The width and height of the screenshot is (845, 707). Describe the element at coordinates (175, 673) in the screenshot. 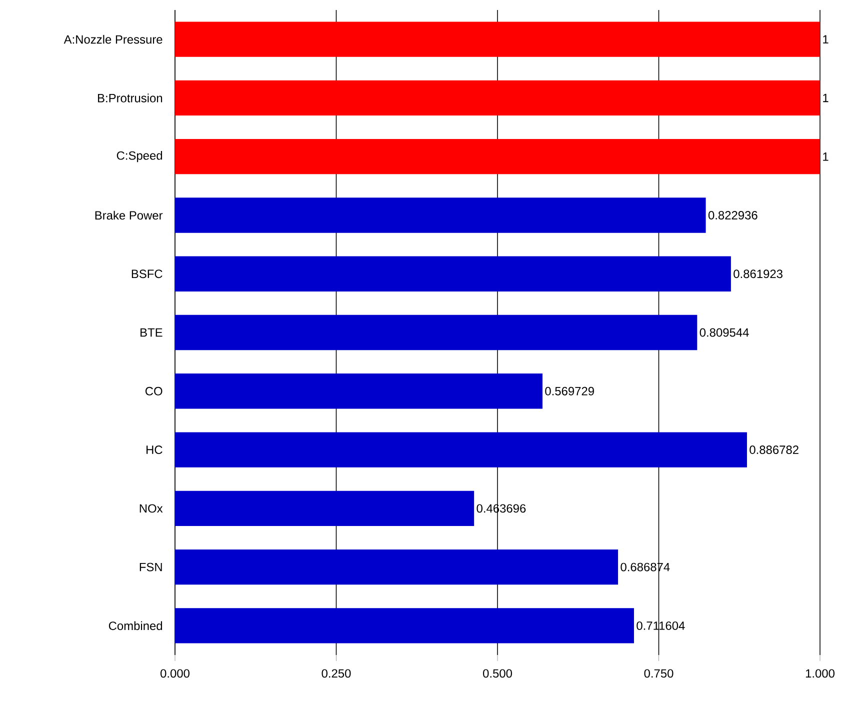

I see `x-tick-label: 0.000` at that location.